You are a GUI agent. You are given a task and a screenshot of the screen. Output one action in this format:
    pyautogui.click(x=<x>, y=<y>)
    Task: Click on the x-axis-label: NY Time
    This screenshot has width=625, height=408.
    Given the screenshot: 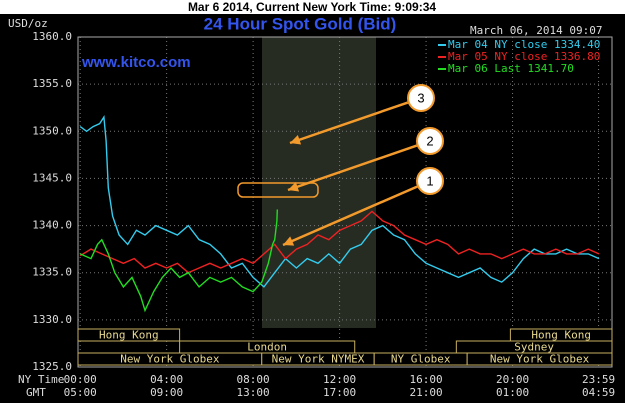 What is the action you would take?
    pyautogui.click(x=41, y=379)
    